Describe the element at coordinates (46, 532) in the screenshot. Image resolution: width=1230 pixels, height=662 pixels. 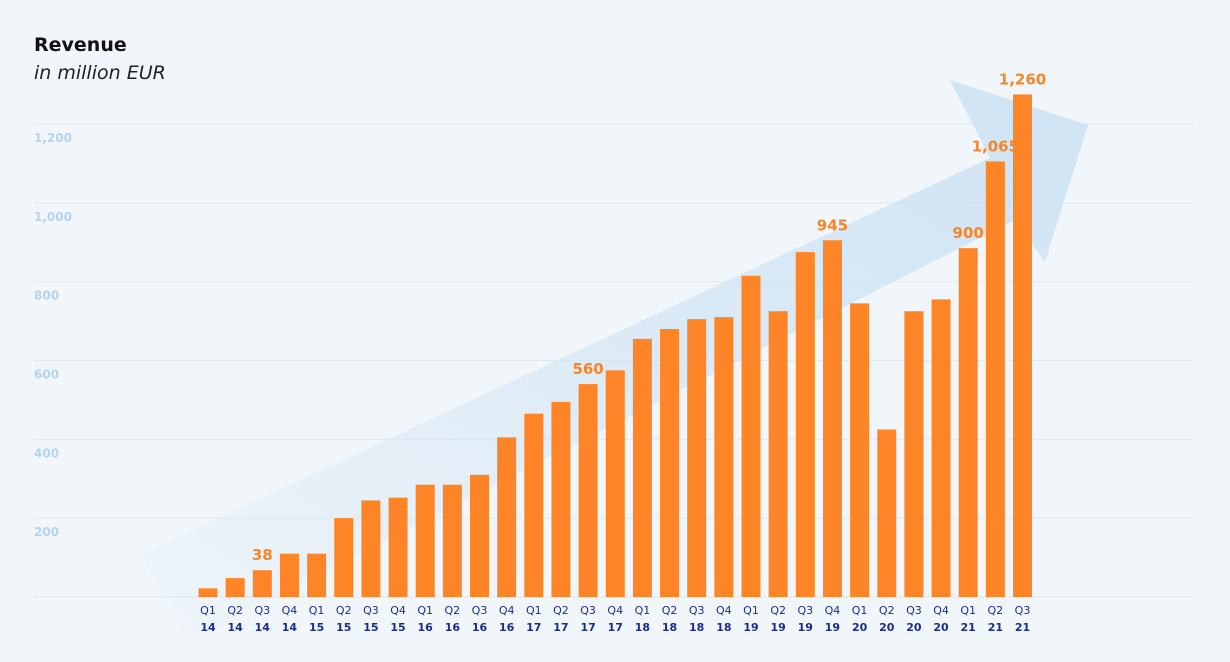
I see `y-tick-label: 200` at that location.